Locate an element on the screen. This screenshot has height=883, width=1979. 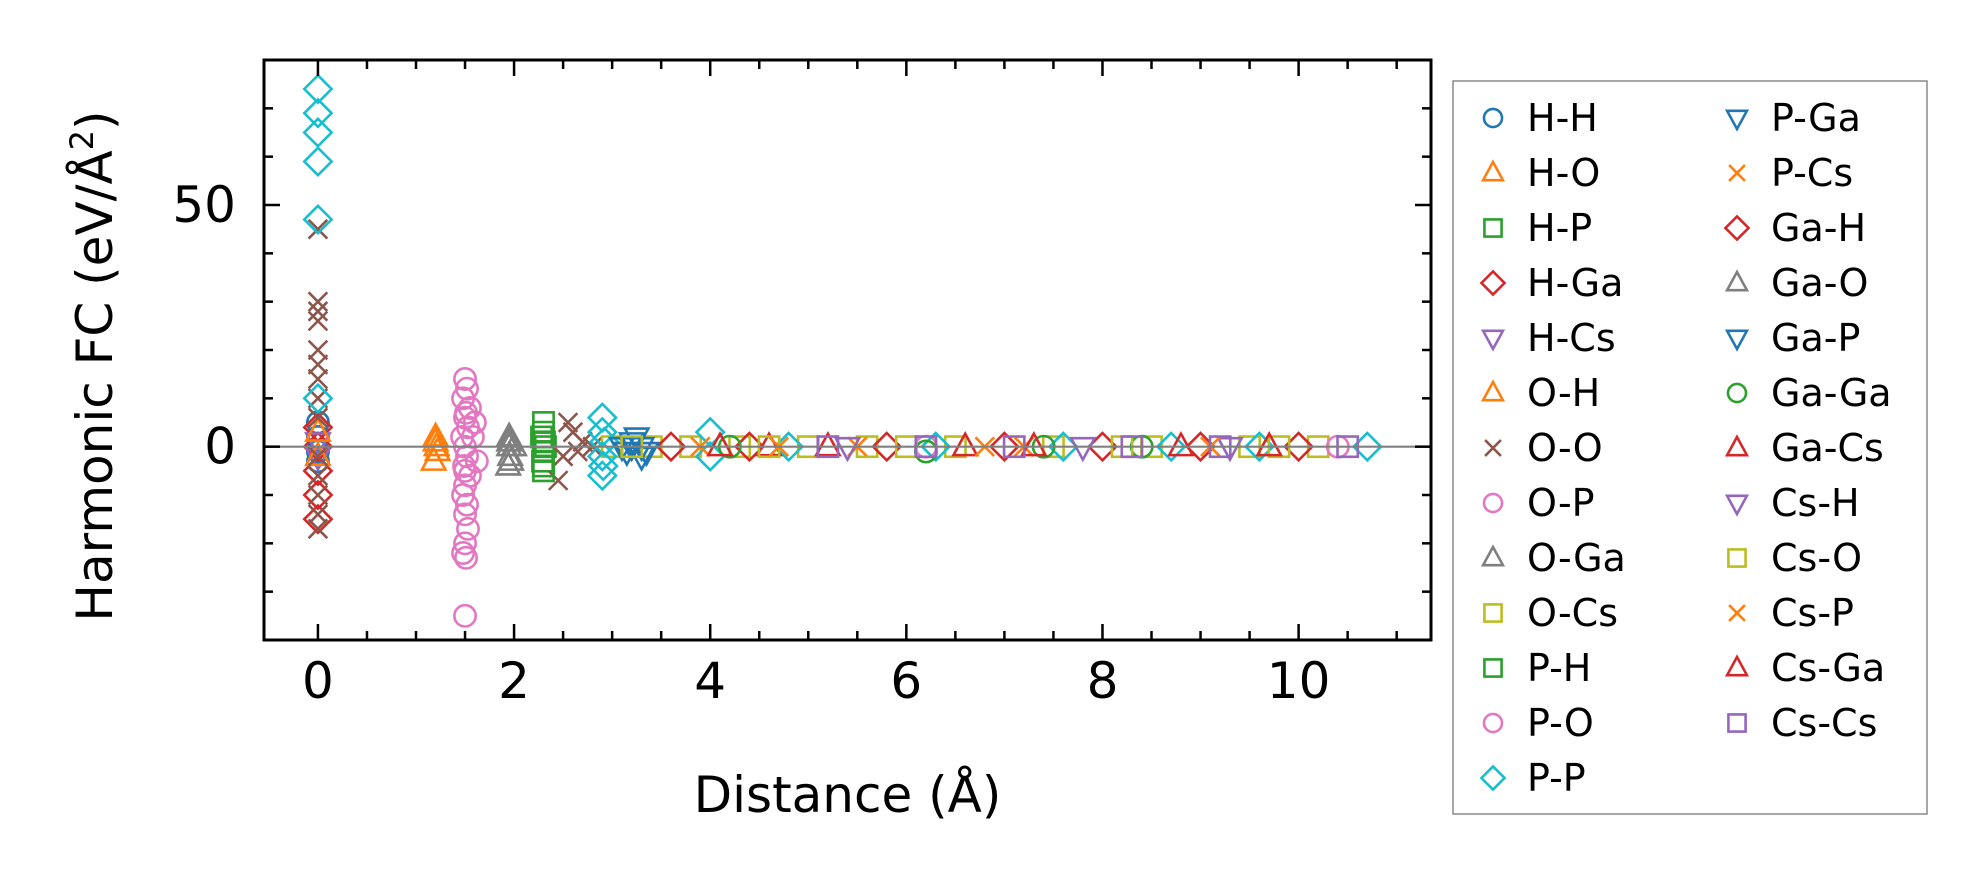
legend-item-ga-ga: Ga-Ga is located at coordinates (1809, 393).